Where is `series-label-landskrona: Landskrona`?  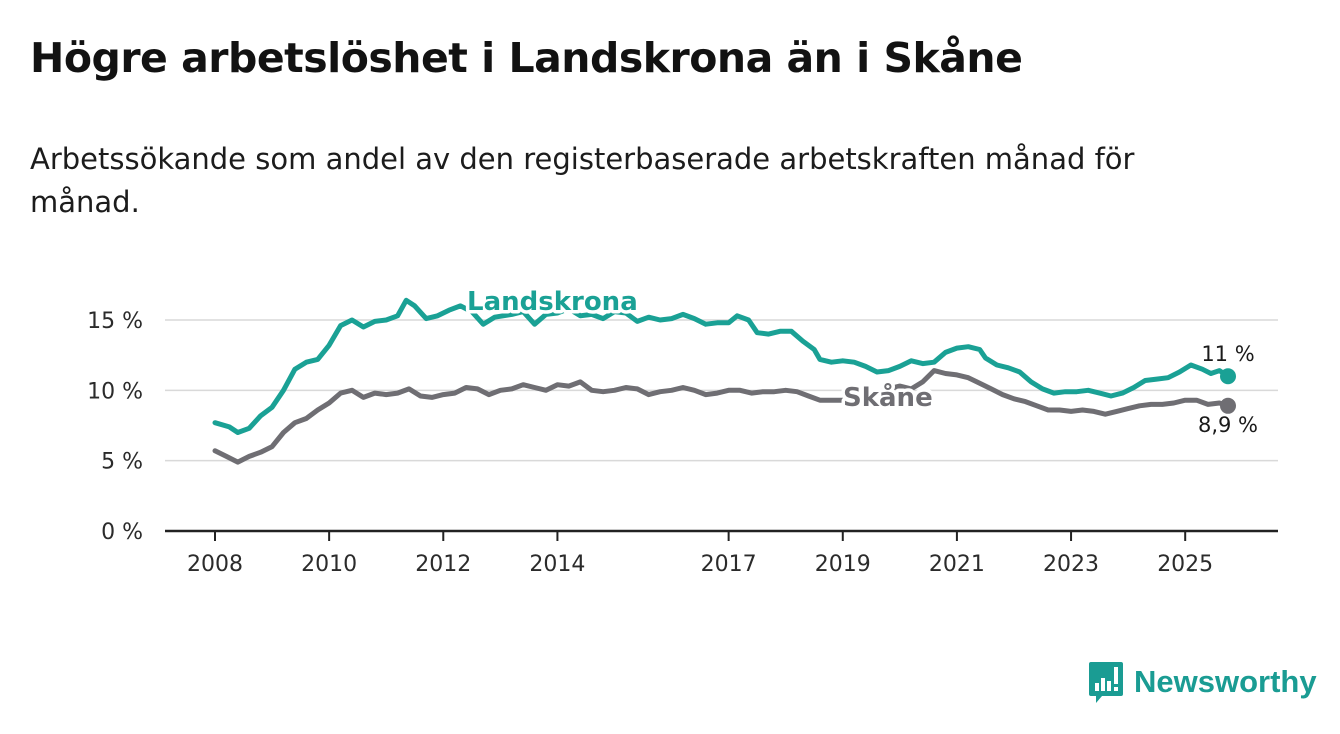 series-label-landskrona: Landskrona is located at coordinates (552, 302).